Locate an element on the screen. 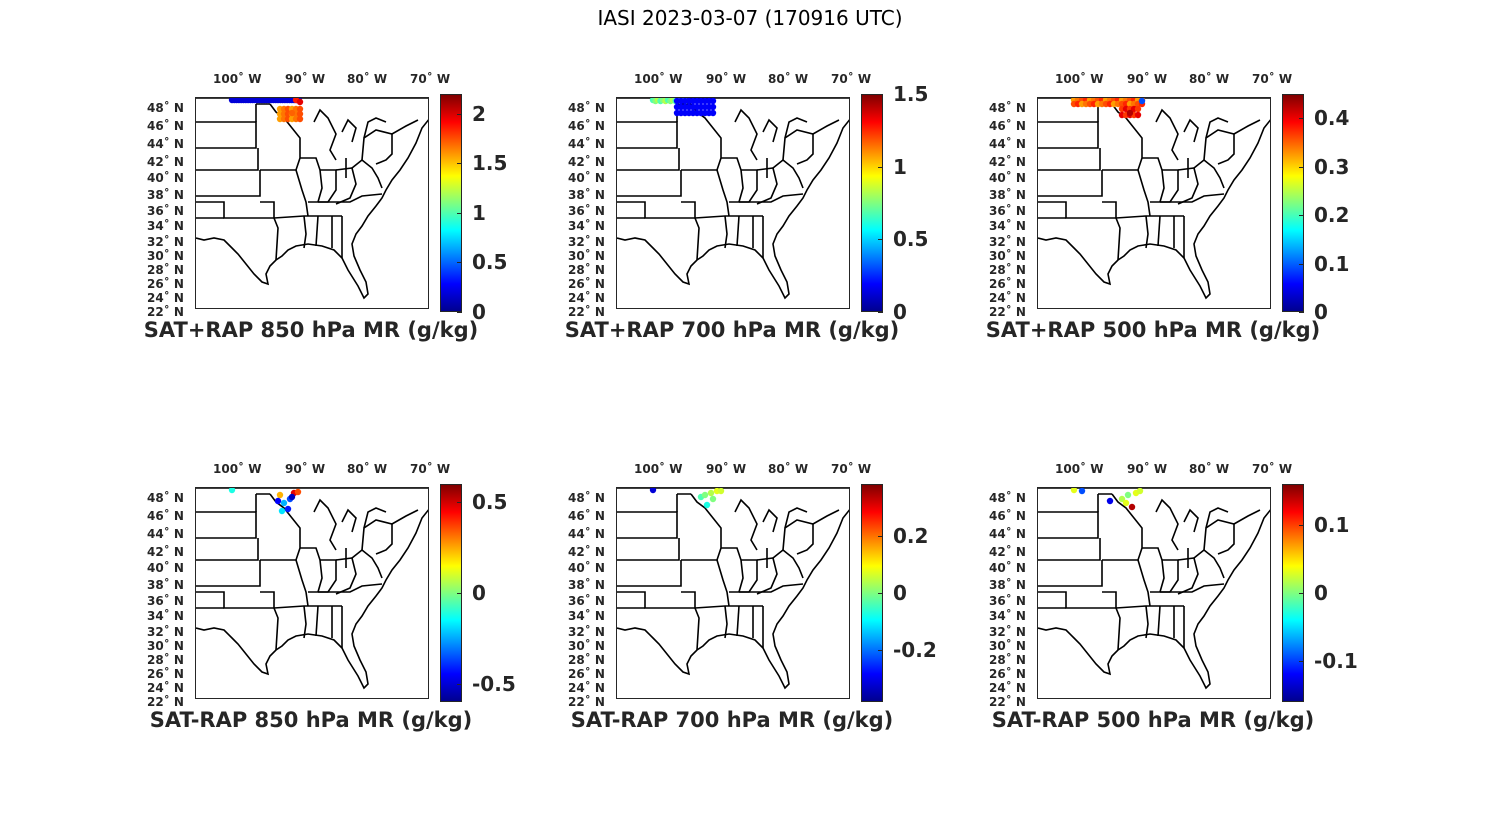 The height and width of the screenshot is (825, 1500). longitude-label: 100˚ W is located at coordinates (1079, 469).